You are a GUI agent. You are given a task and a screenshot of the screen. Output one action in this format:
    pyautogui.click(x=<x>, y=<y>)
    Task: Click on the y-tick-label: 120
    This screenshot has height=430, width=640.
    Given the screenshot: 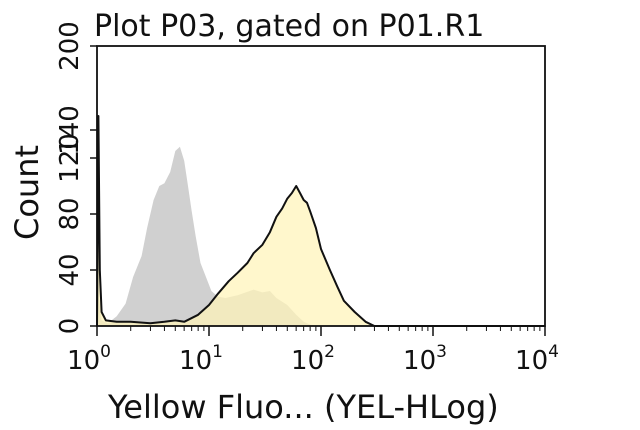 What is the action you would take?
    pyautogui.click(x=70, y=158)
    